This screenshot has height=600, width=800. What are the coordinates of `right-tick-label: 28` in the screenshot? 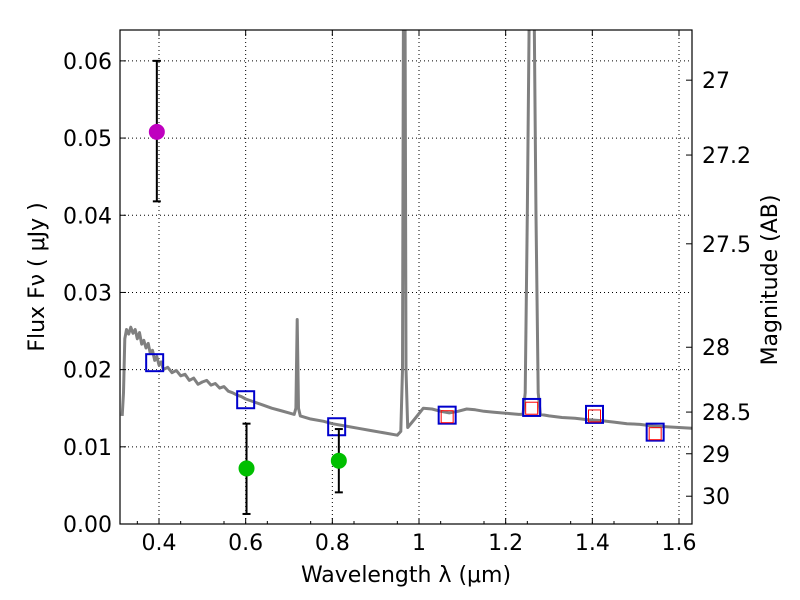 It's located at (716, 348).